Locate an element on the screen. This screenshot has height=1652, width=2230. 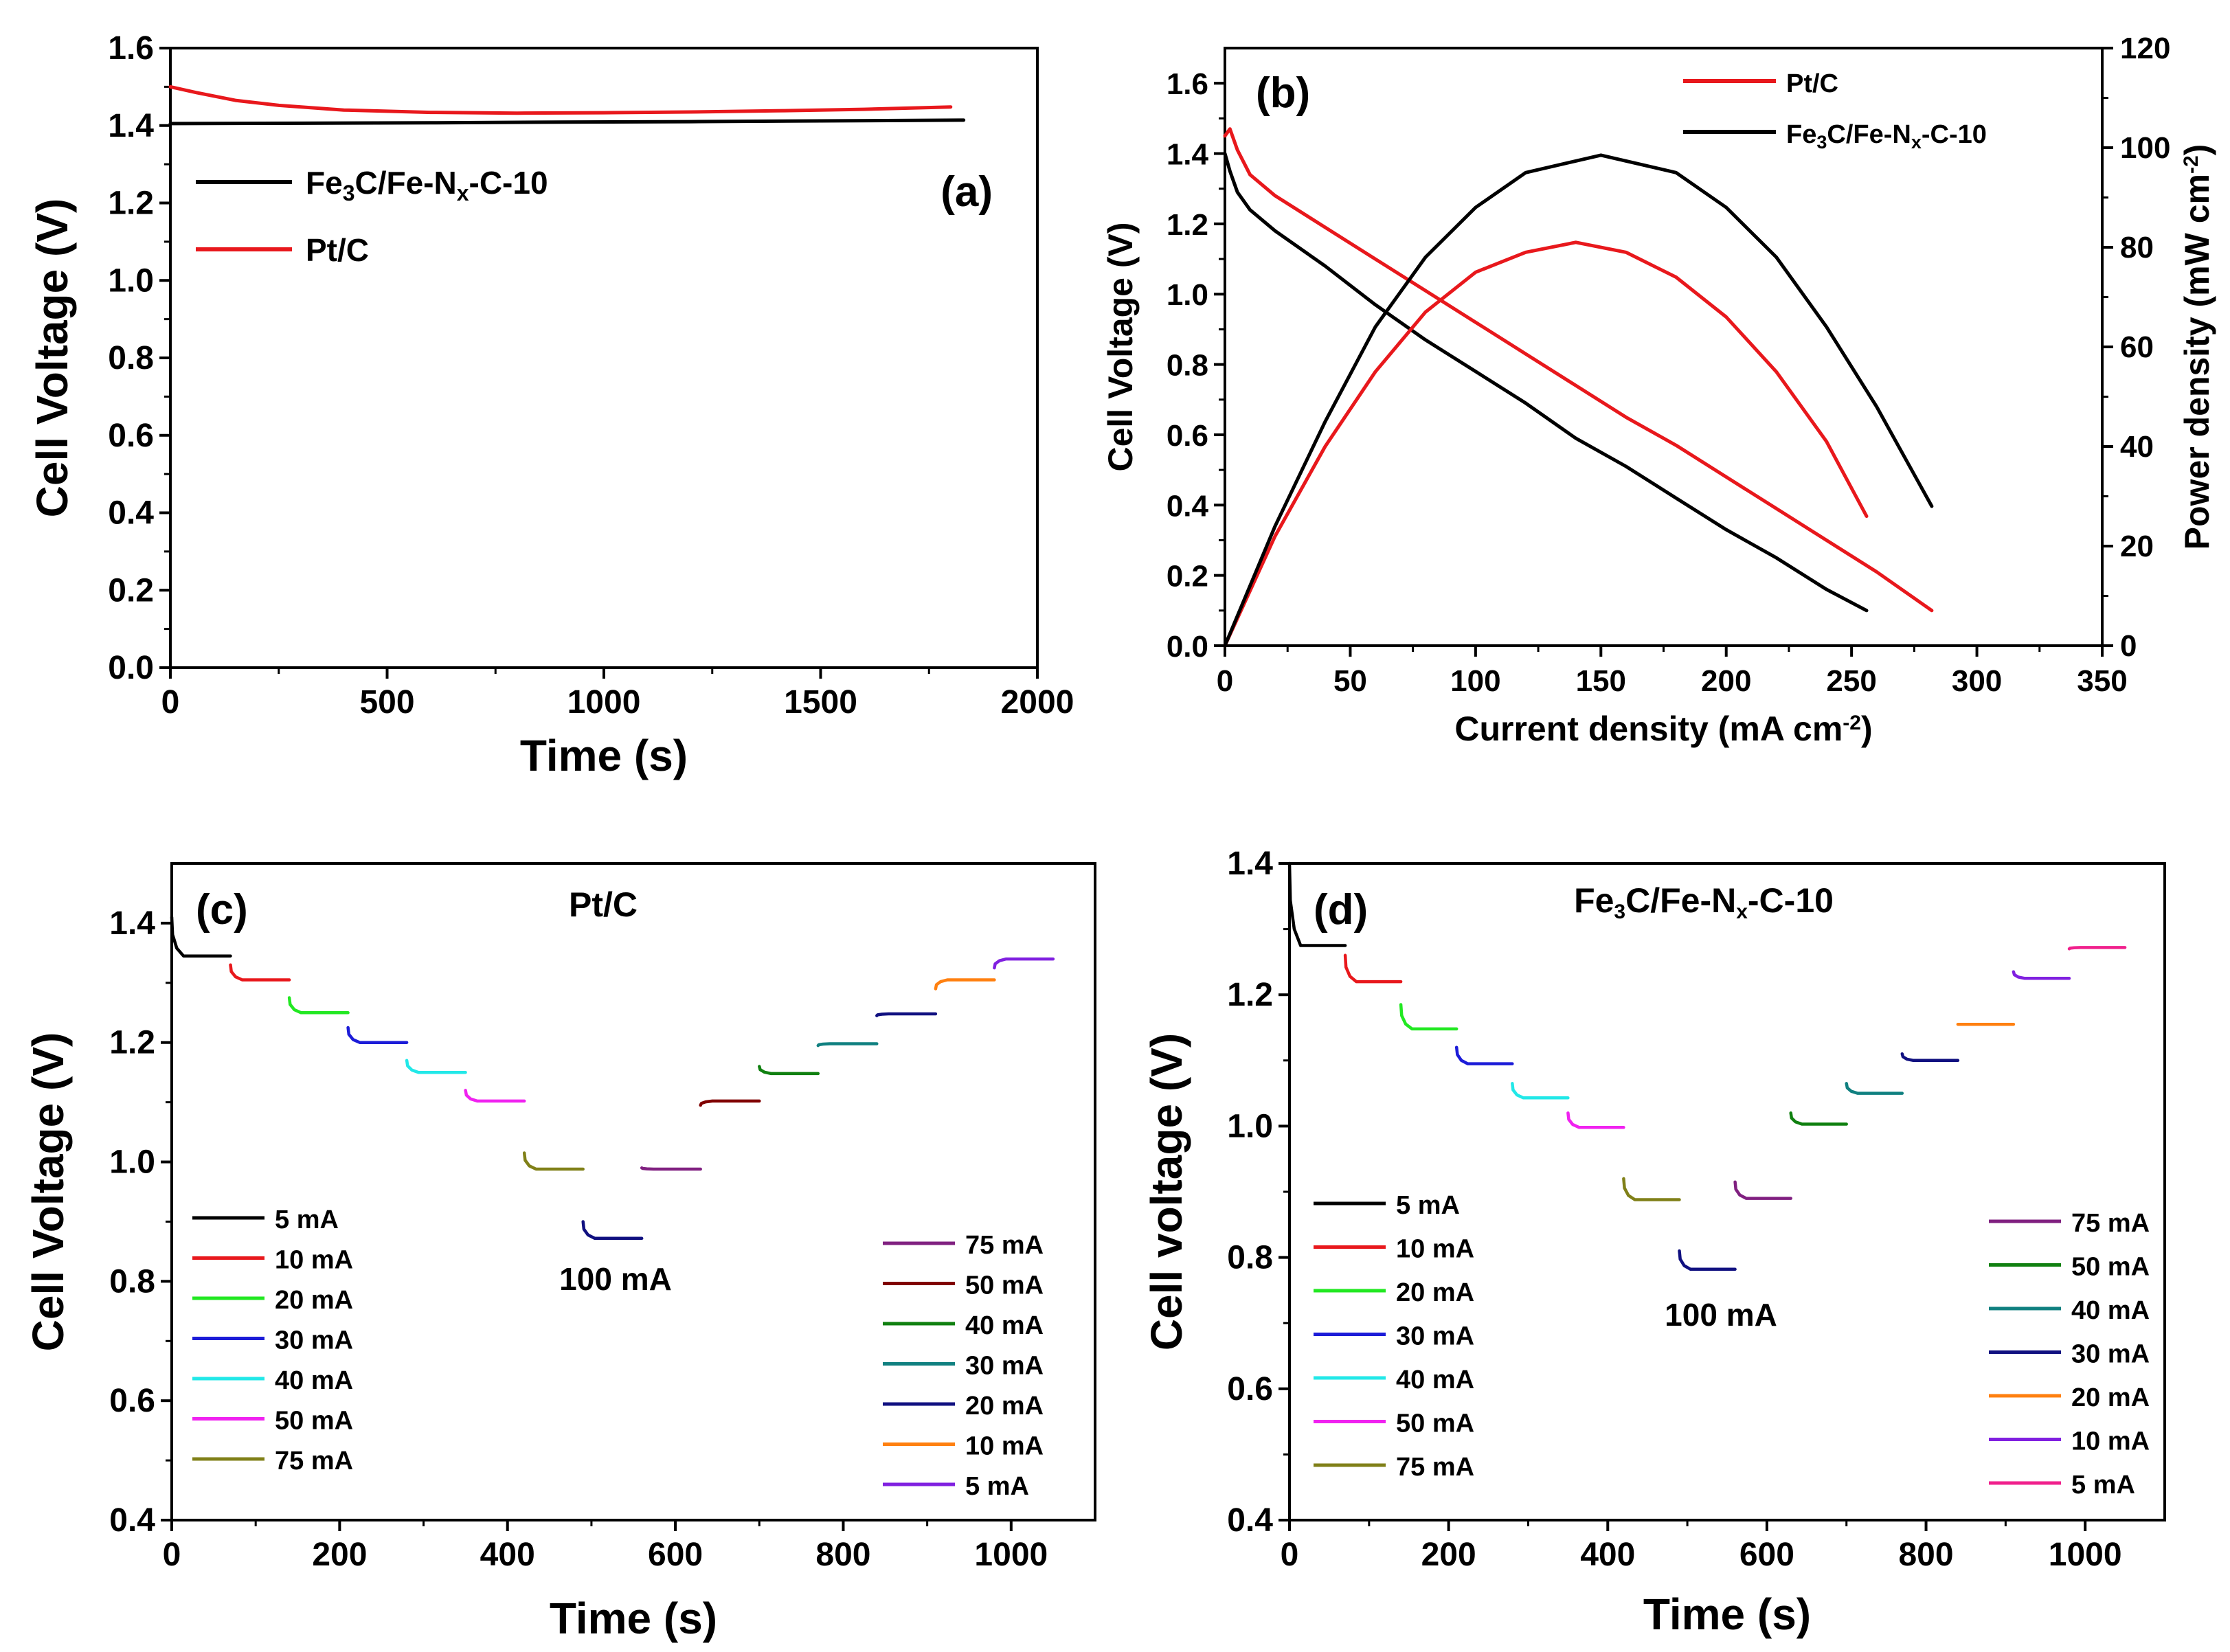
x-tick-label: 50 is located at coordinates (1350, 681).